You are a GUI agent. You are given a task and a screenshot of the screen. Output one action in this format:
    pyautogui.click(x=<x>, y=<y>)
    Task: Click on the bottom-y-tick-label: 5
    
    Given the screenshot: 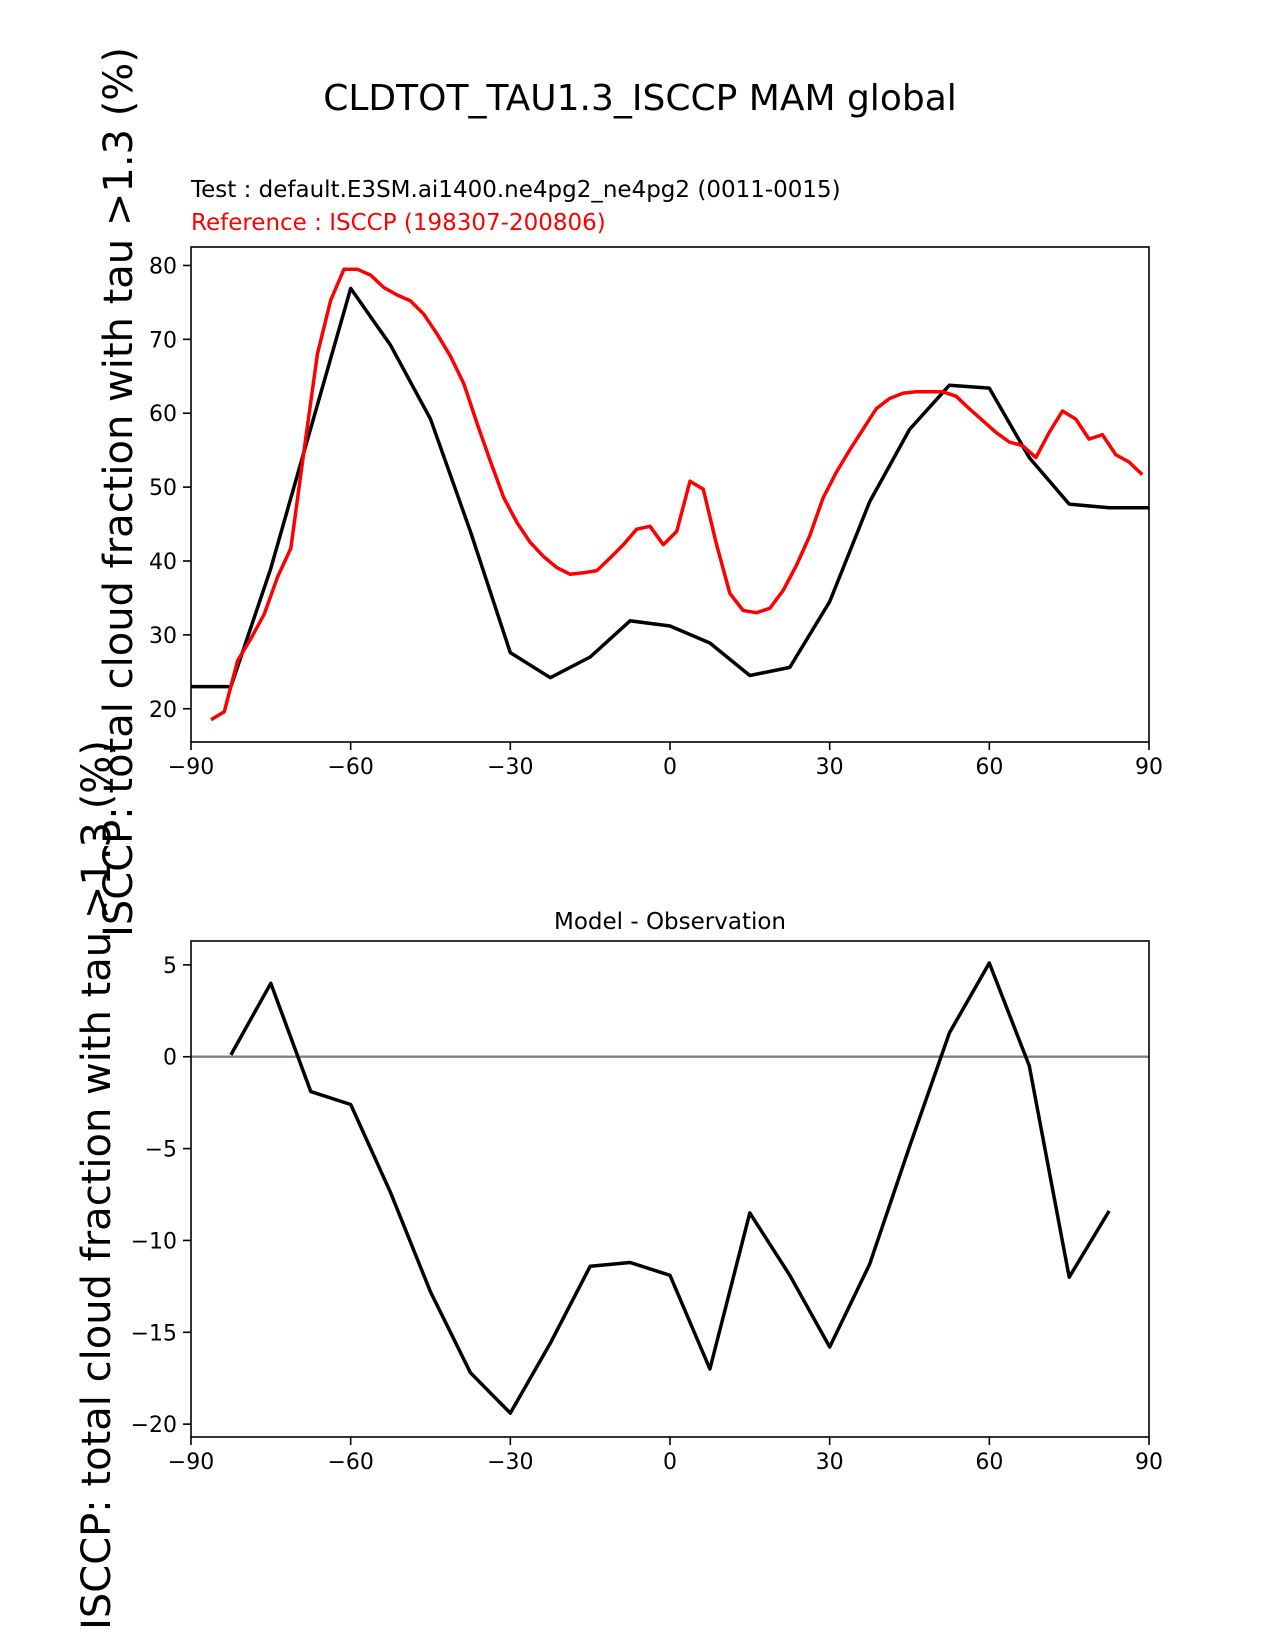 What is the action you would take?
    pyautogui.click(x=170, y=966)
    